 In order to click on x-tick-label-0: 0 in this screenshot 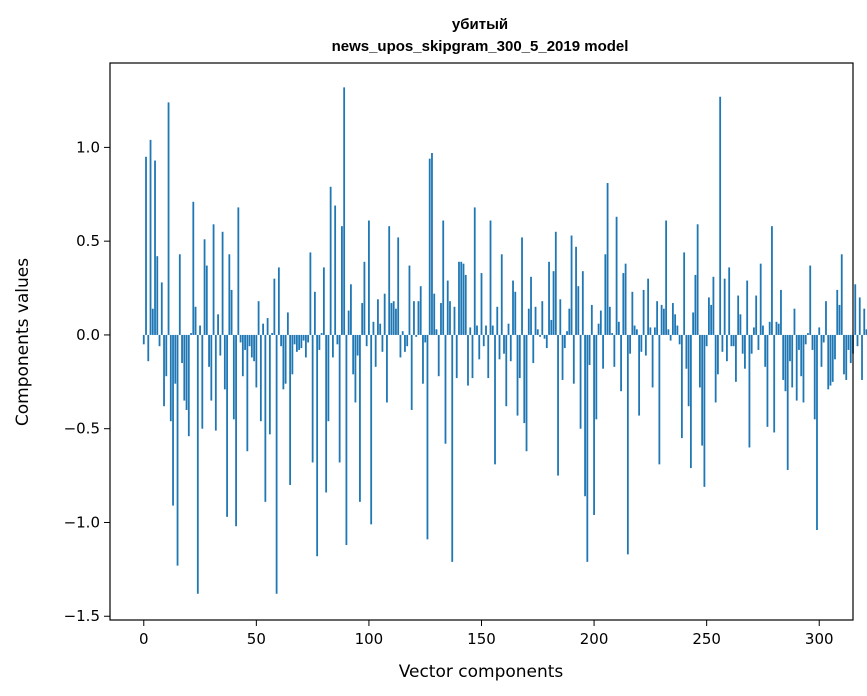, I will do `click(144, 639)`.